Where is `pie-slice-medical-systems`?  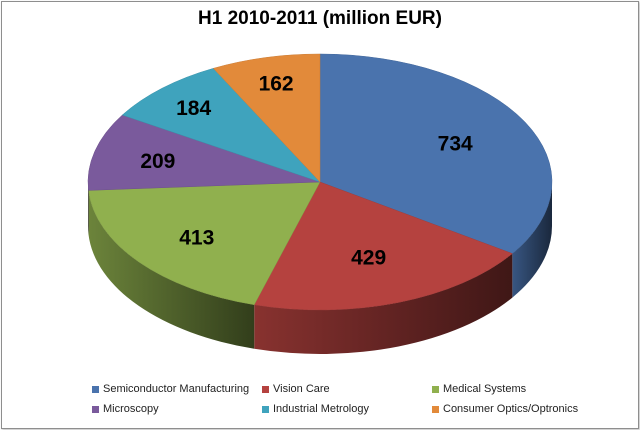
pie-slice-medical-systems is located at coordinates (204, 243).